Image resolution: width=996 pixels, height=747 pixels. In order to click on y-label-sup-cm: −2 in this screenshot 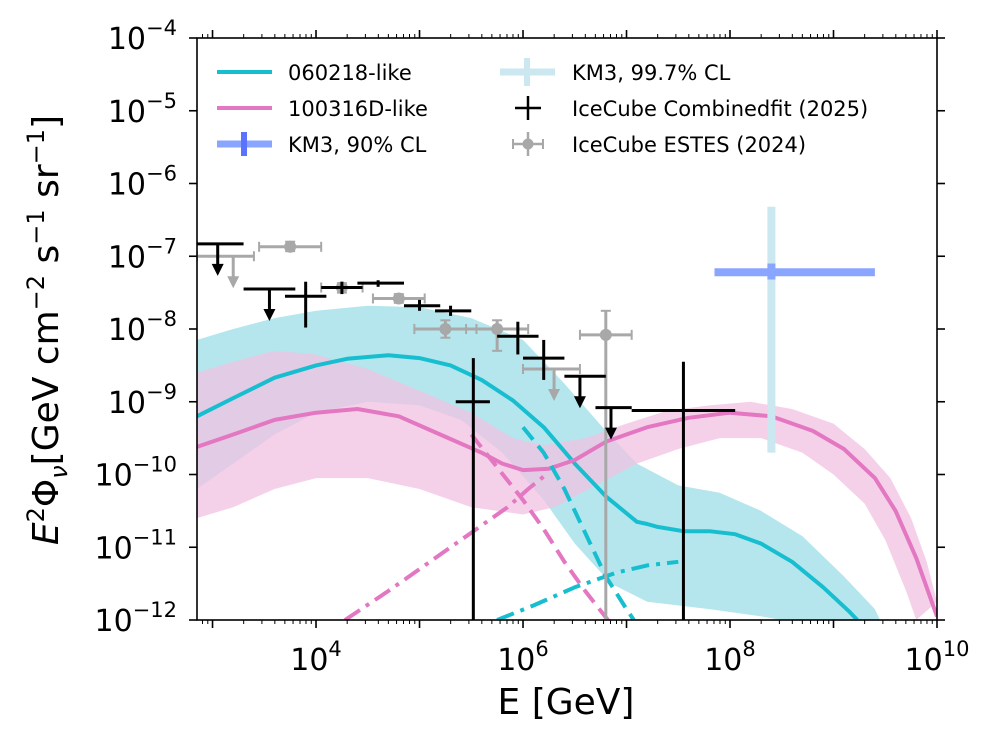, I will do `click(36, 292)`.